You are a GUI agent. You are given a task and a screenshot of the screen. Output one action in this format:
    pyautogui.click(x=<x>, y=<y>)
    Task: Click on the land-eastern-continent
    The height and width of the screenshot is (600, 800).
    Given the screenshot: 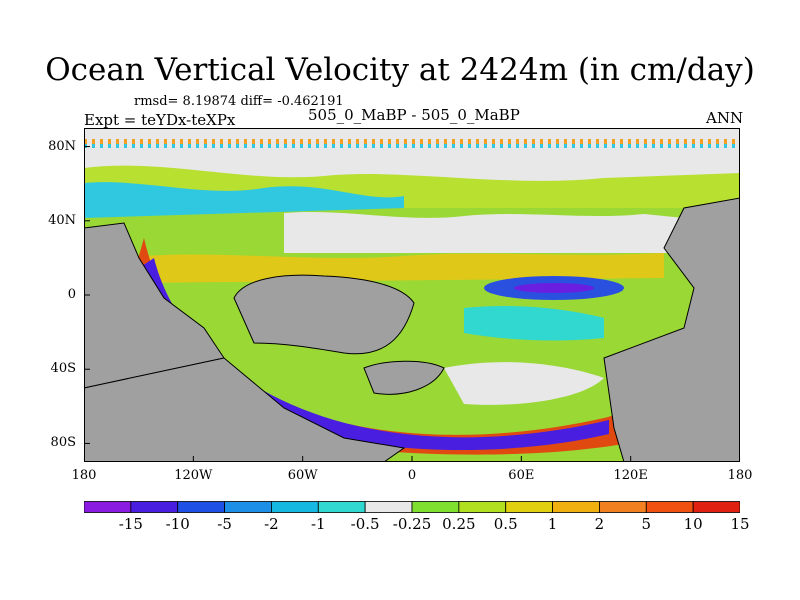 What is the action you would take?
    pyautogui.click(x=671, y=329)
    